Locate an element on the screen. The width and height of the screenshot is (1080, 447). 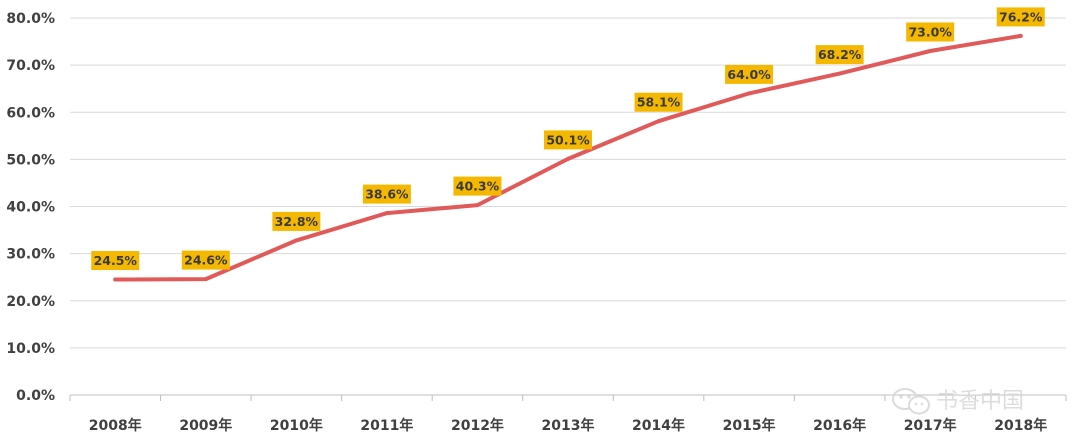
x-tick-label: 2015年 is located at coordinates (749, 425).